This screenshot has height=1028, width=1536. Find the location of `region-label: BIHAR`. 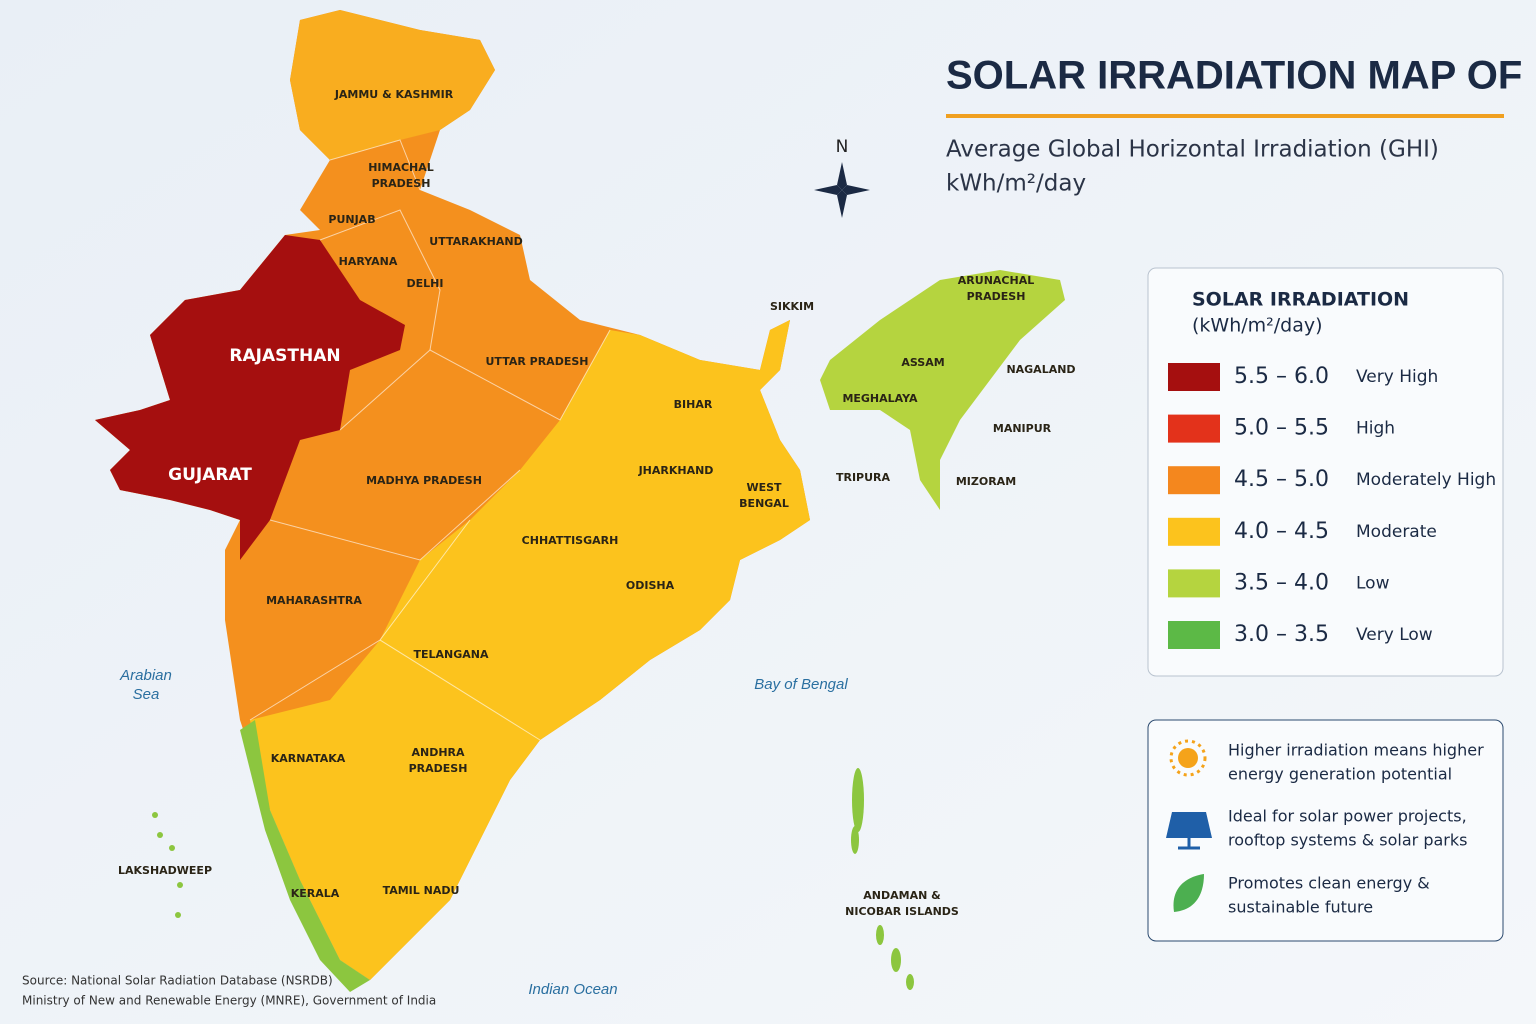

region-label: BIHAR is located at coordinates (693, 404).